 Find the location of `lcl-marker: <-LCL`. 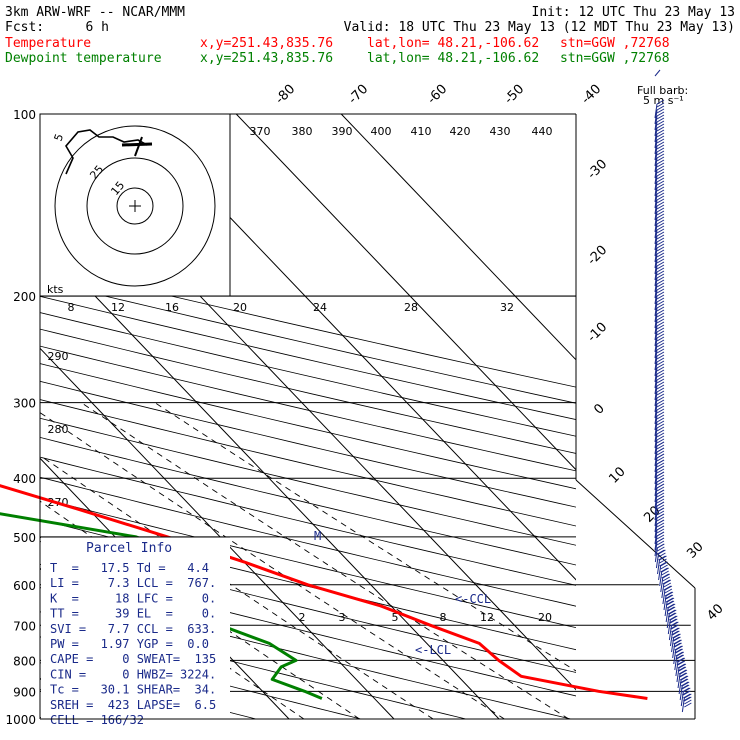

lcl-marker: <-LCL is located at coordinates (433, 650).